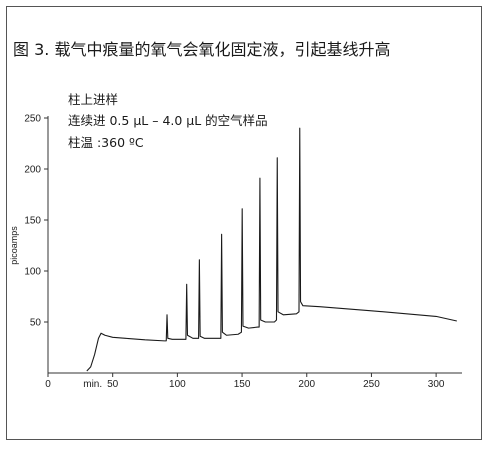 Image resolution: width=490 pixels, height=450 pixels. What do you see at coordinates (93, 99) in the screenshot?
I see `annotation-injection-mode: 柱上进样` at bounding box center [93, 99].